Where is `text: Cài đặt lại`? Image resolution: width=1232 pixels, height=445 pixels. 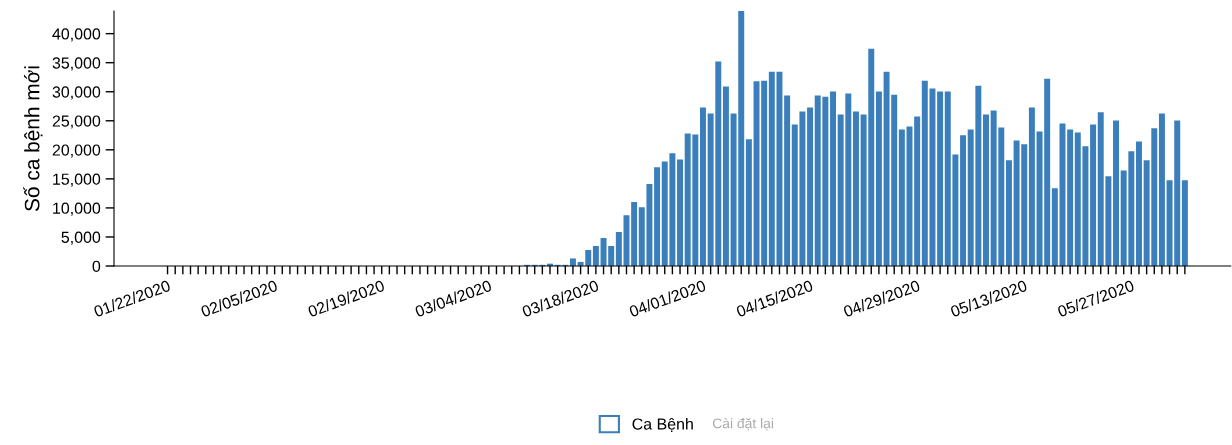 text: Cài đặt lại is located at coordinates (743, 424).